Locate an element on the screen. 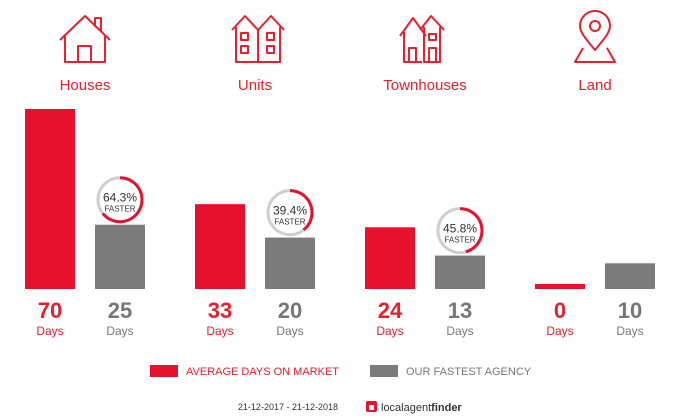 This screenshot has height=420, width=700. faster-badge-units: 39.4%FASTER is located at coordinates (290, 213).